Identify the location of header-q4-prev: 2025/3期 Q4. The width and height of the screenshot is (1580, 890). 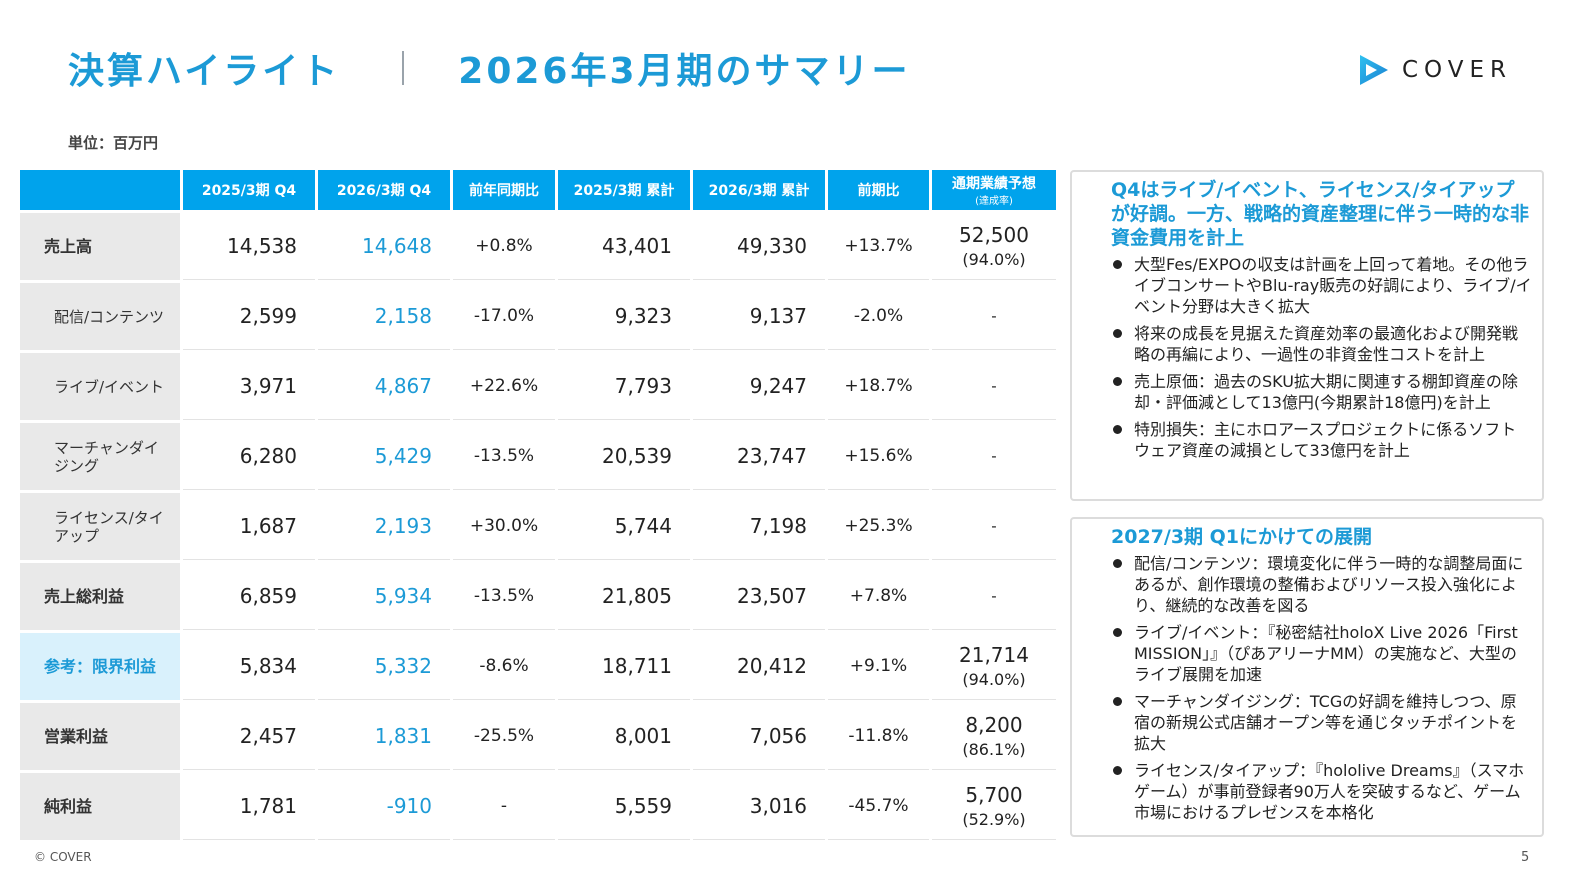
(249, 190).